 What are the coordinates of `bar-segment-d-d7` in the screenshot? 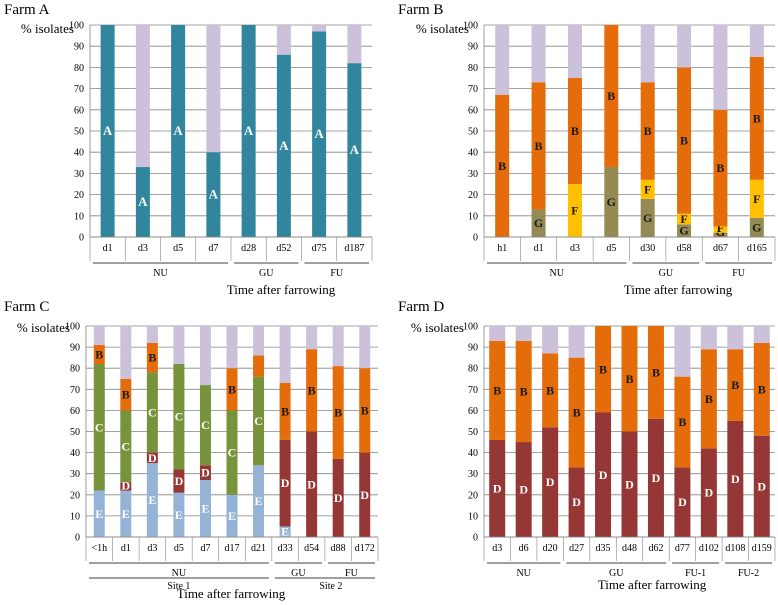 It's located at (205, 473).